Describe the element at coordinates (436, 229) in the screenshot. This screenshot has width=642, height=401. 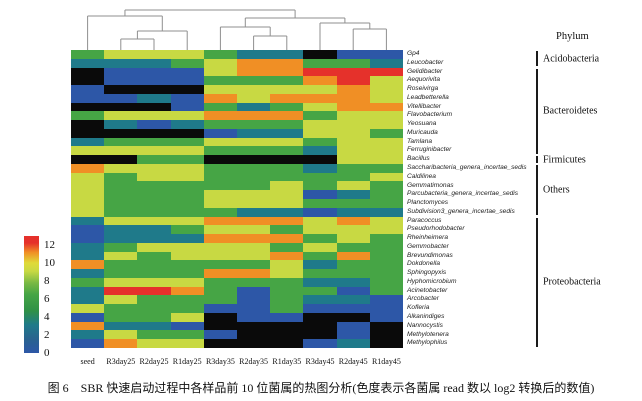
I see `row-label-genus: Pseudorhodobacter` at that location.